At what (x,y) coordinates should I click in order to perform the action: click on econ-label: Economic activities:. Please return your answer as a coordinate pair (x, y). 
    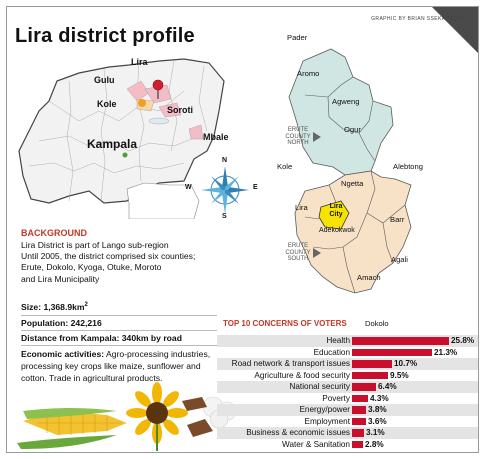
    Looking at the image, I should click on (63, 354).